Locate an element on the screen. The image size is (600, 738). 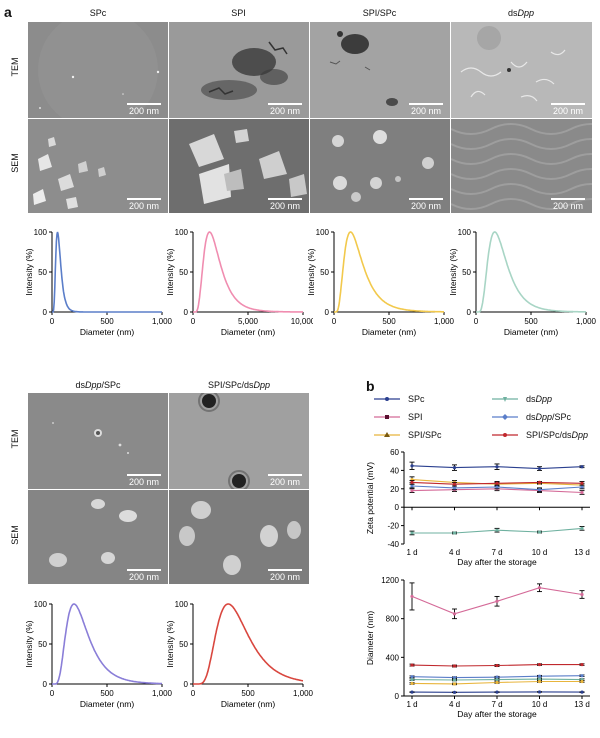
x-tick-label: 13 d is located at coordinates (582, 704).